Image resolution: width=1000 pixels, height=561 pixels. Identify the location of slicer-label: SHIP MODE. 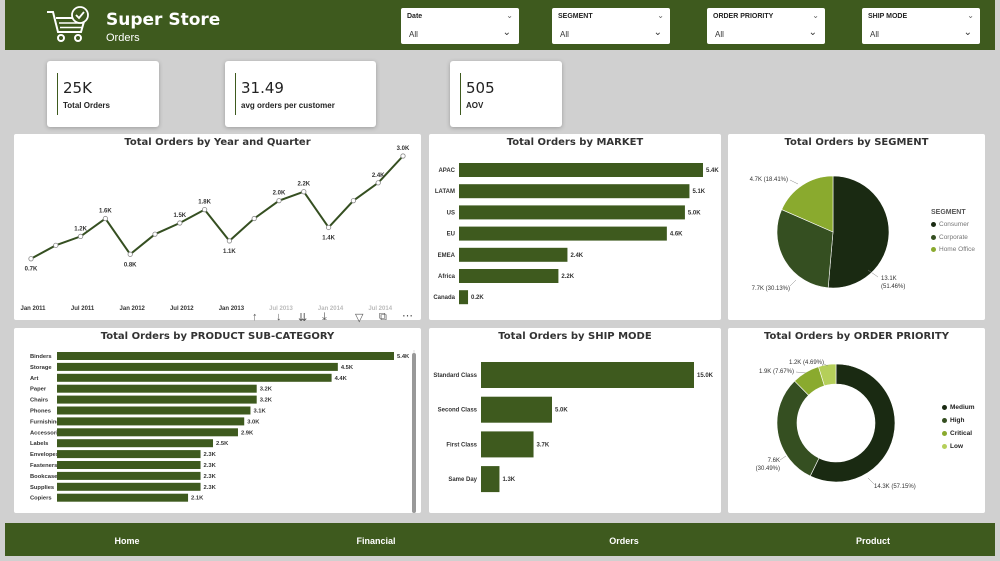
(888, 16).